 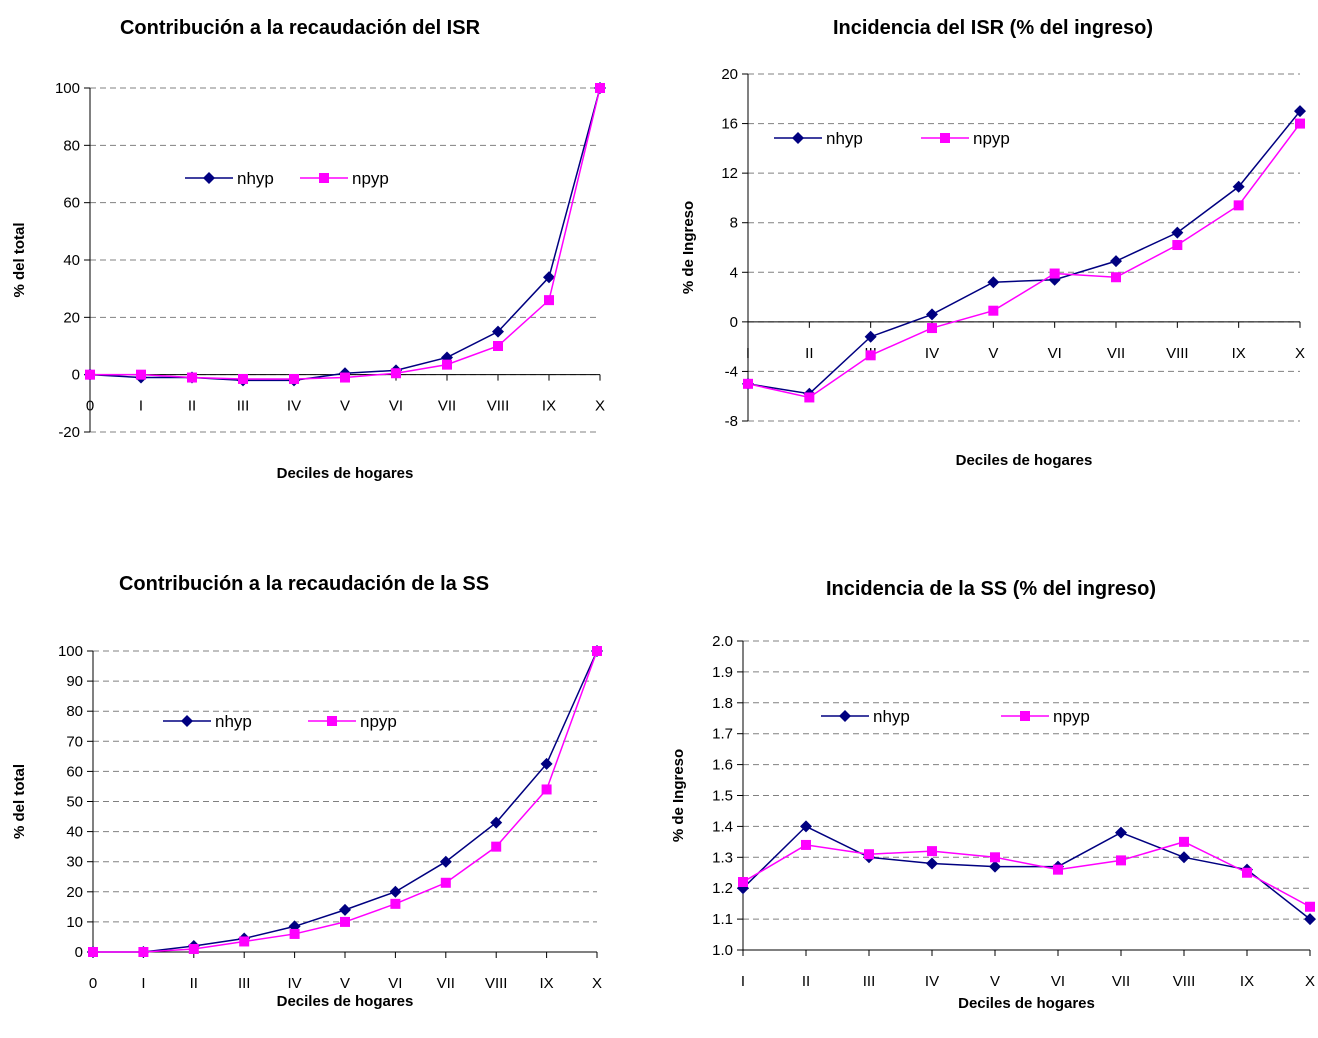 I want to click on chart-title: Contribución a la recaudación del ISR, so click(x=300, y=28).